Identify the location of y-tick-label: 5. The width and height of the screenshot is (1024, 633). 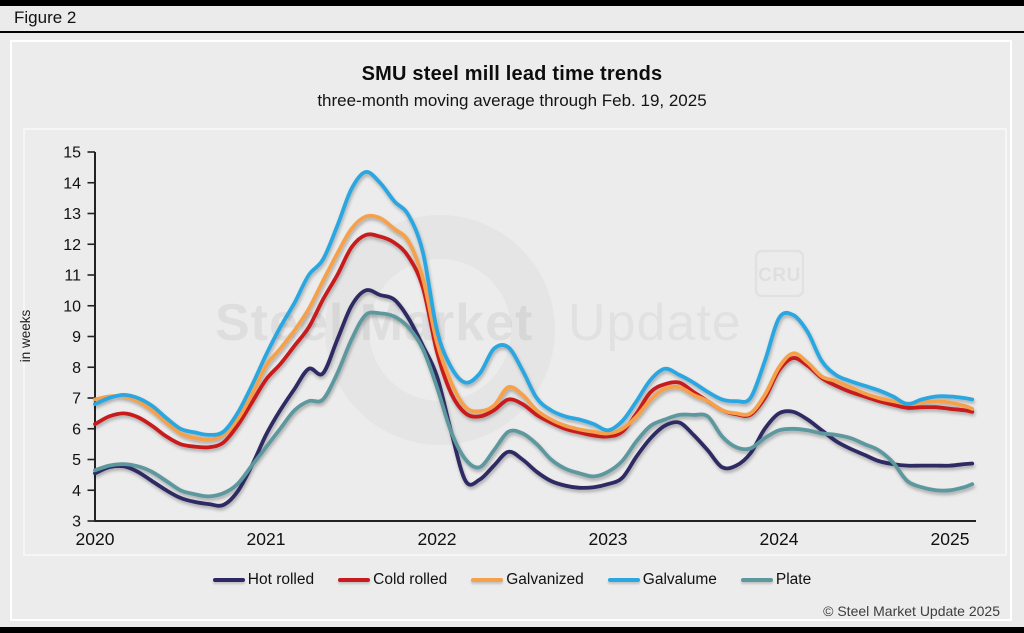
(76, 460).